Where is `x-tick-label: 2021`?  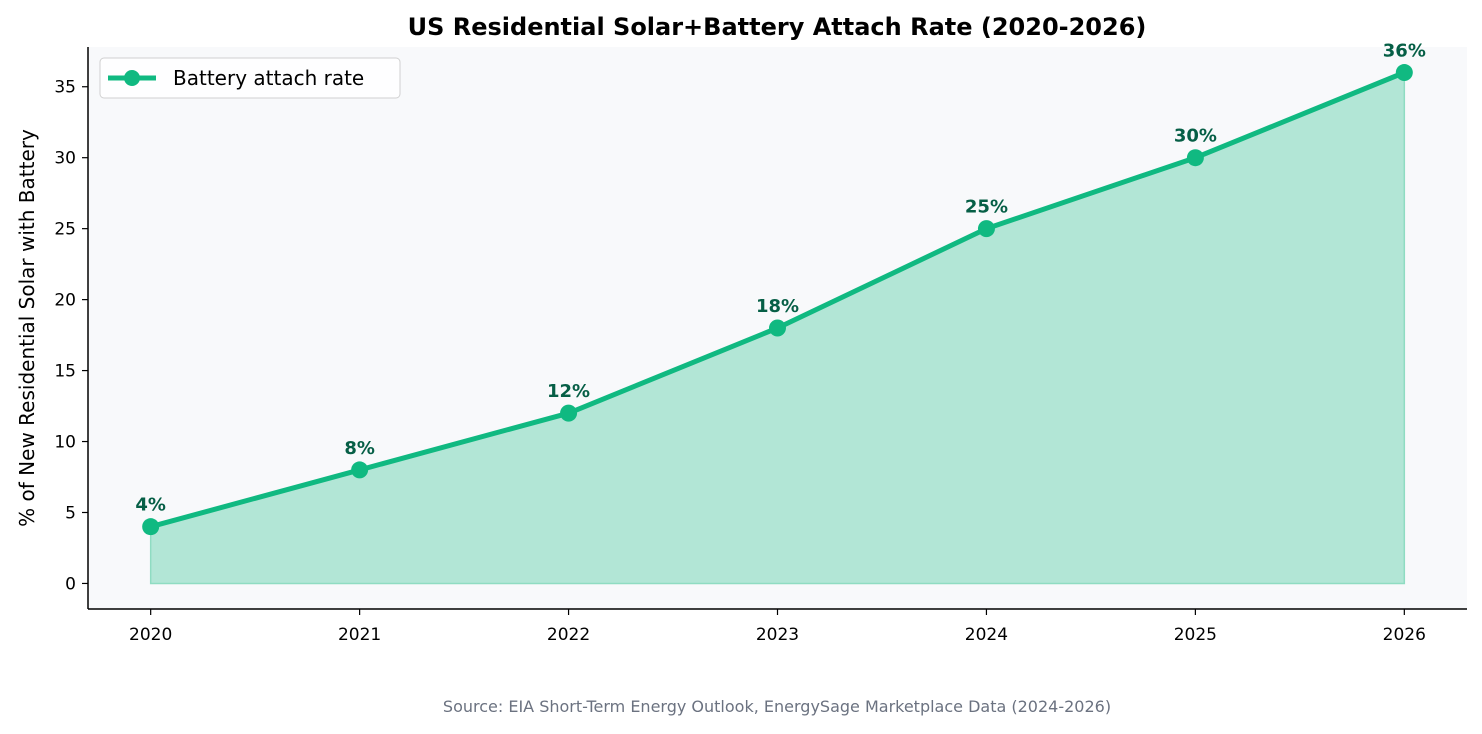 x-tick-label: 2021 is located at coordinates (359, 635).